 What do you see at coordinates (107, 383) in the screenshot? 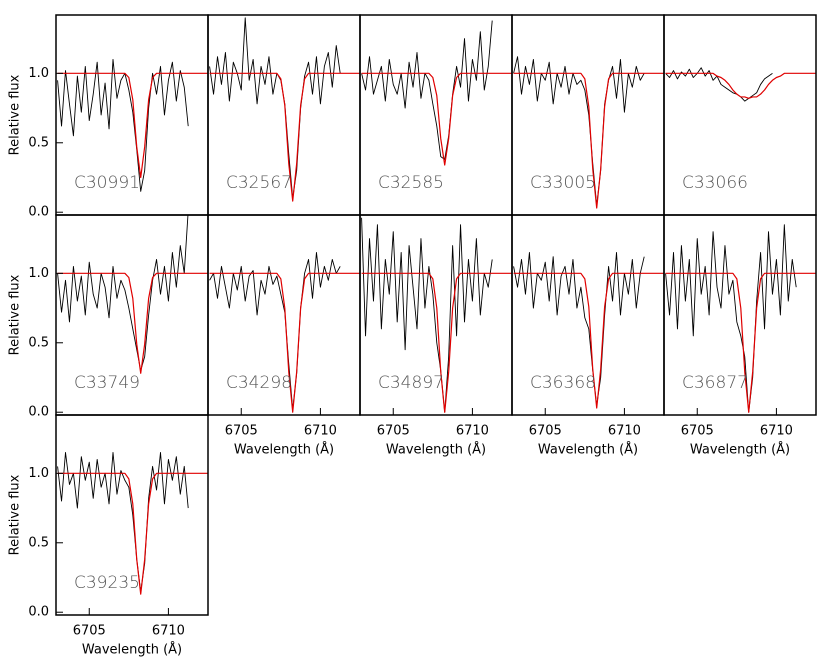
I see `panel-label: C33749` at bounding box center [107, 383].